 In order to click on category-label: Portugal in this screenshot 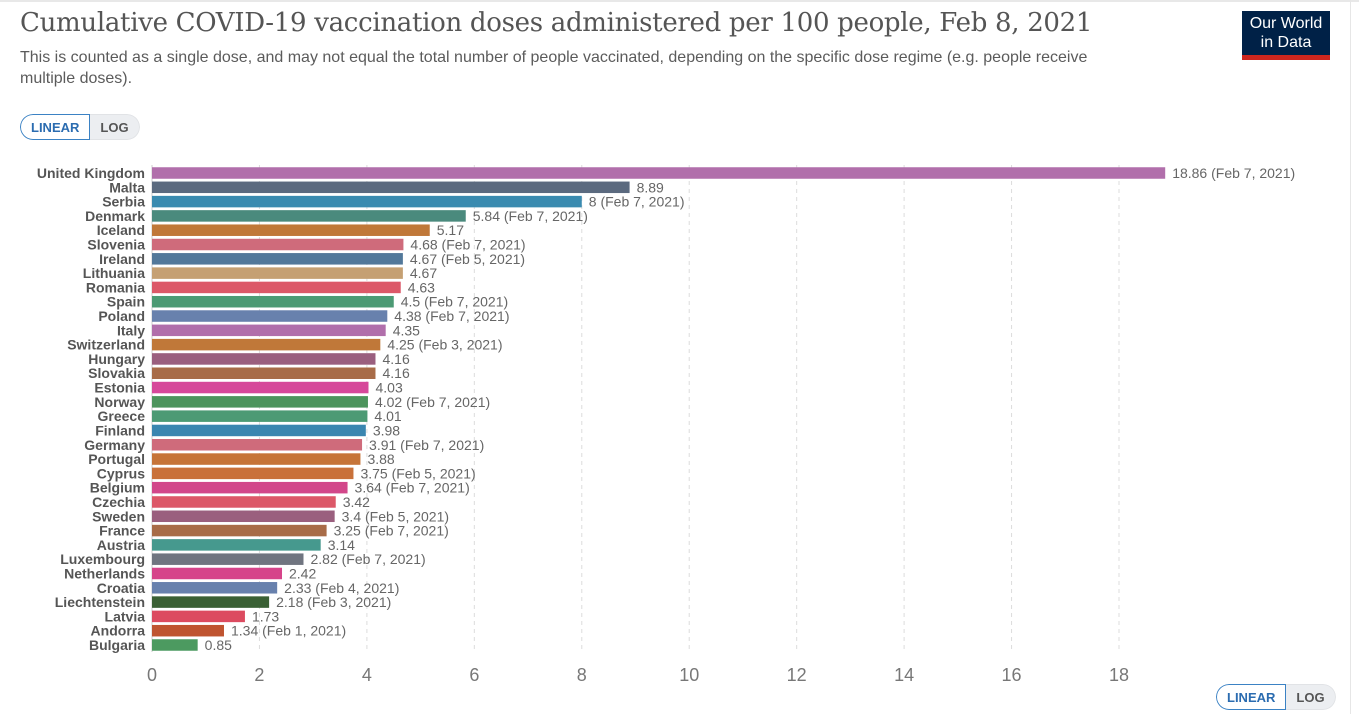, I will do `click(116, 459)`.